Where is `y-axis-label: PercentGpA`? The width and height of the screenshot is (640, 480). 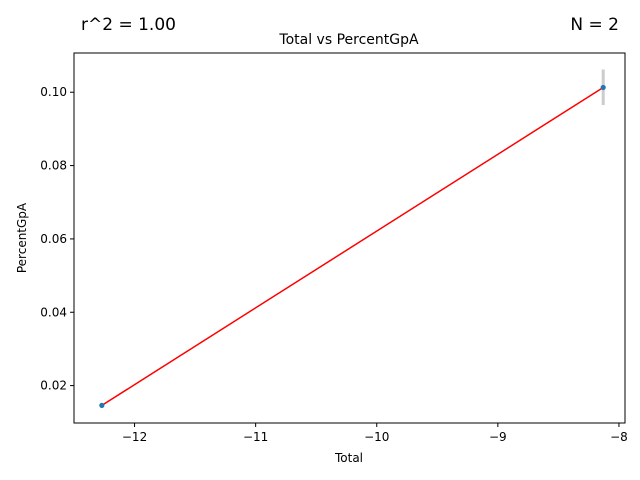
y-axis-label: PercentGpA is located at coordinates (22, 237).